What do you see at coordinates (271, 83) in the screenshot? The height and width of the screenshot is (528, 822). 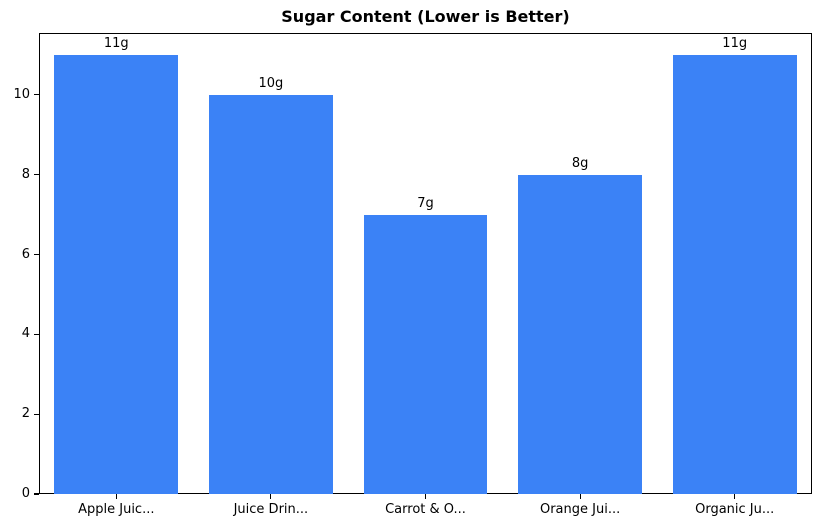 I see `bar-value-label: 10g` at bounding box center [271, 83].